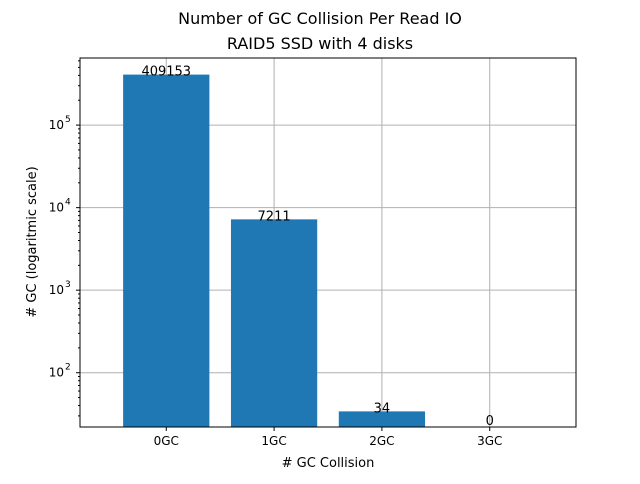 The height and width of the screenshot is (484, 640). What do you see at coordinates (273, 441) in the screenshot?
I see `x-tick-label: 1GC` at bounding box center [273, 441].